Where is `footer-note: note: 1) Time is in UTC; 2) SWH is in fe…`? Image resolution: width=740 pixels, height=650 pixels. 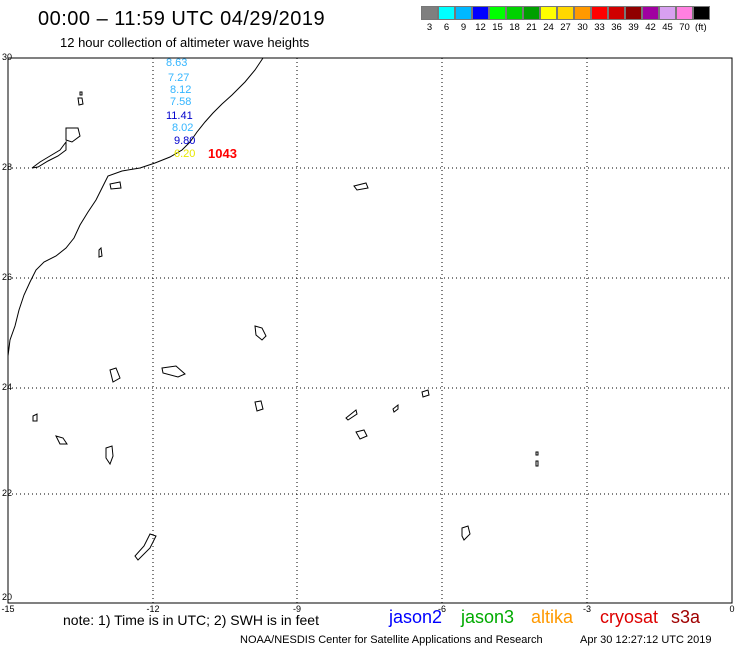 footer-note: note: 1) Time is in UTC; 2) SWH is in fe… is located at coordinates (191, 620).